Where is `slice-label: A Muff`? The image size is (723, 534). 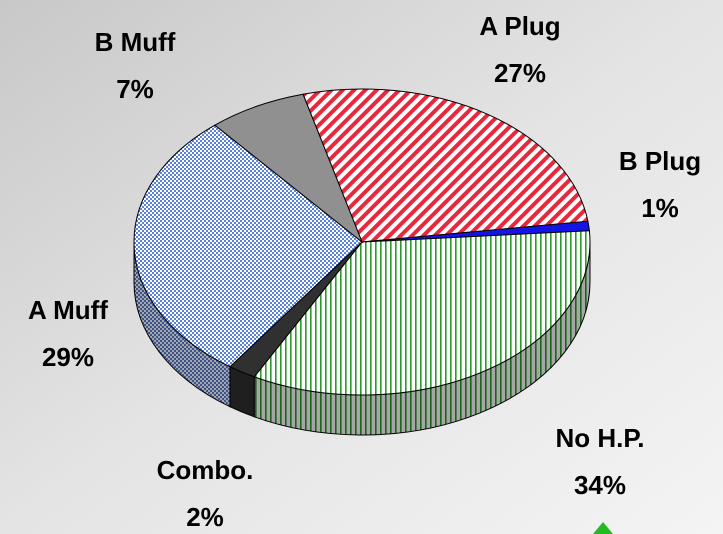 slice-label: A Muff is located at coordinates (68, 310).